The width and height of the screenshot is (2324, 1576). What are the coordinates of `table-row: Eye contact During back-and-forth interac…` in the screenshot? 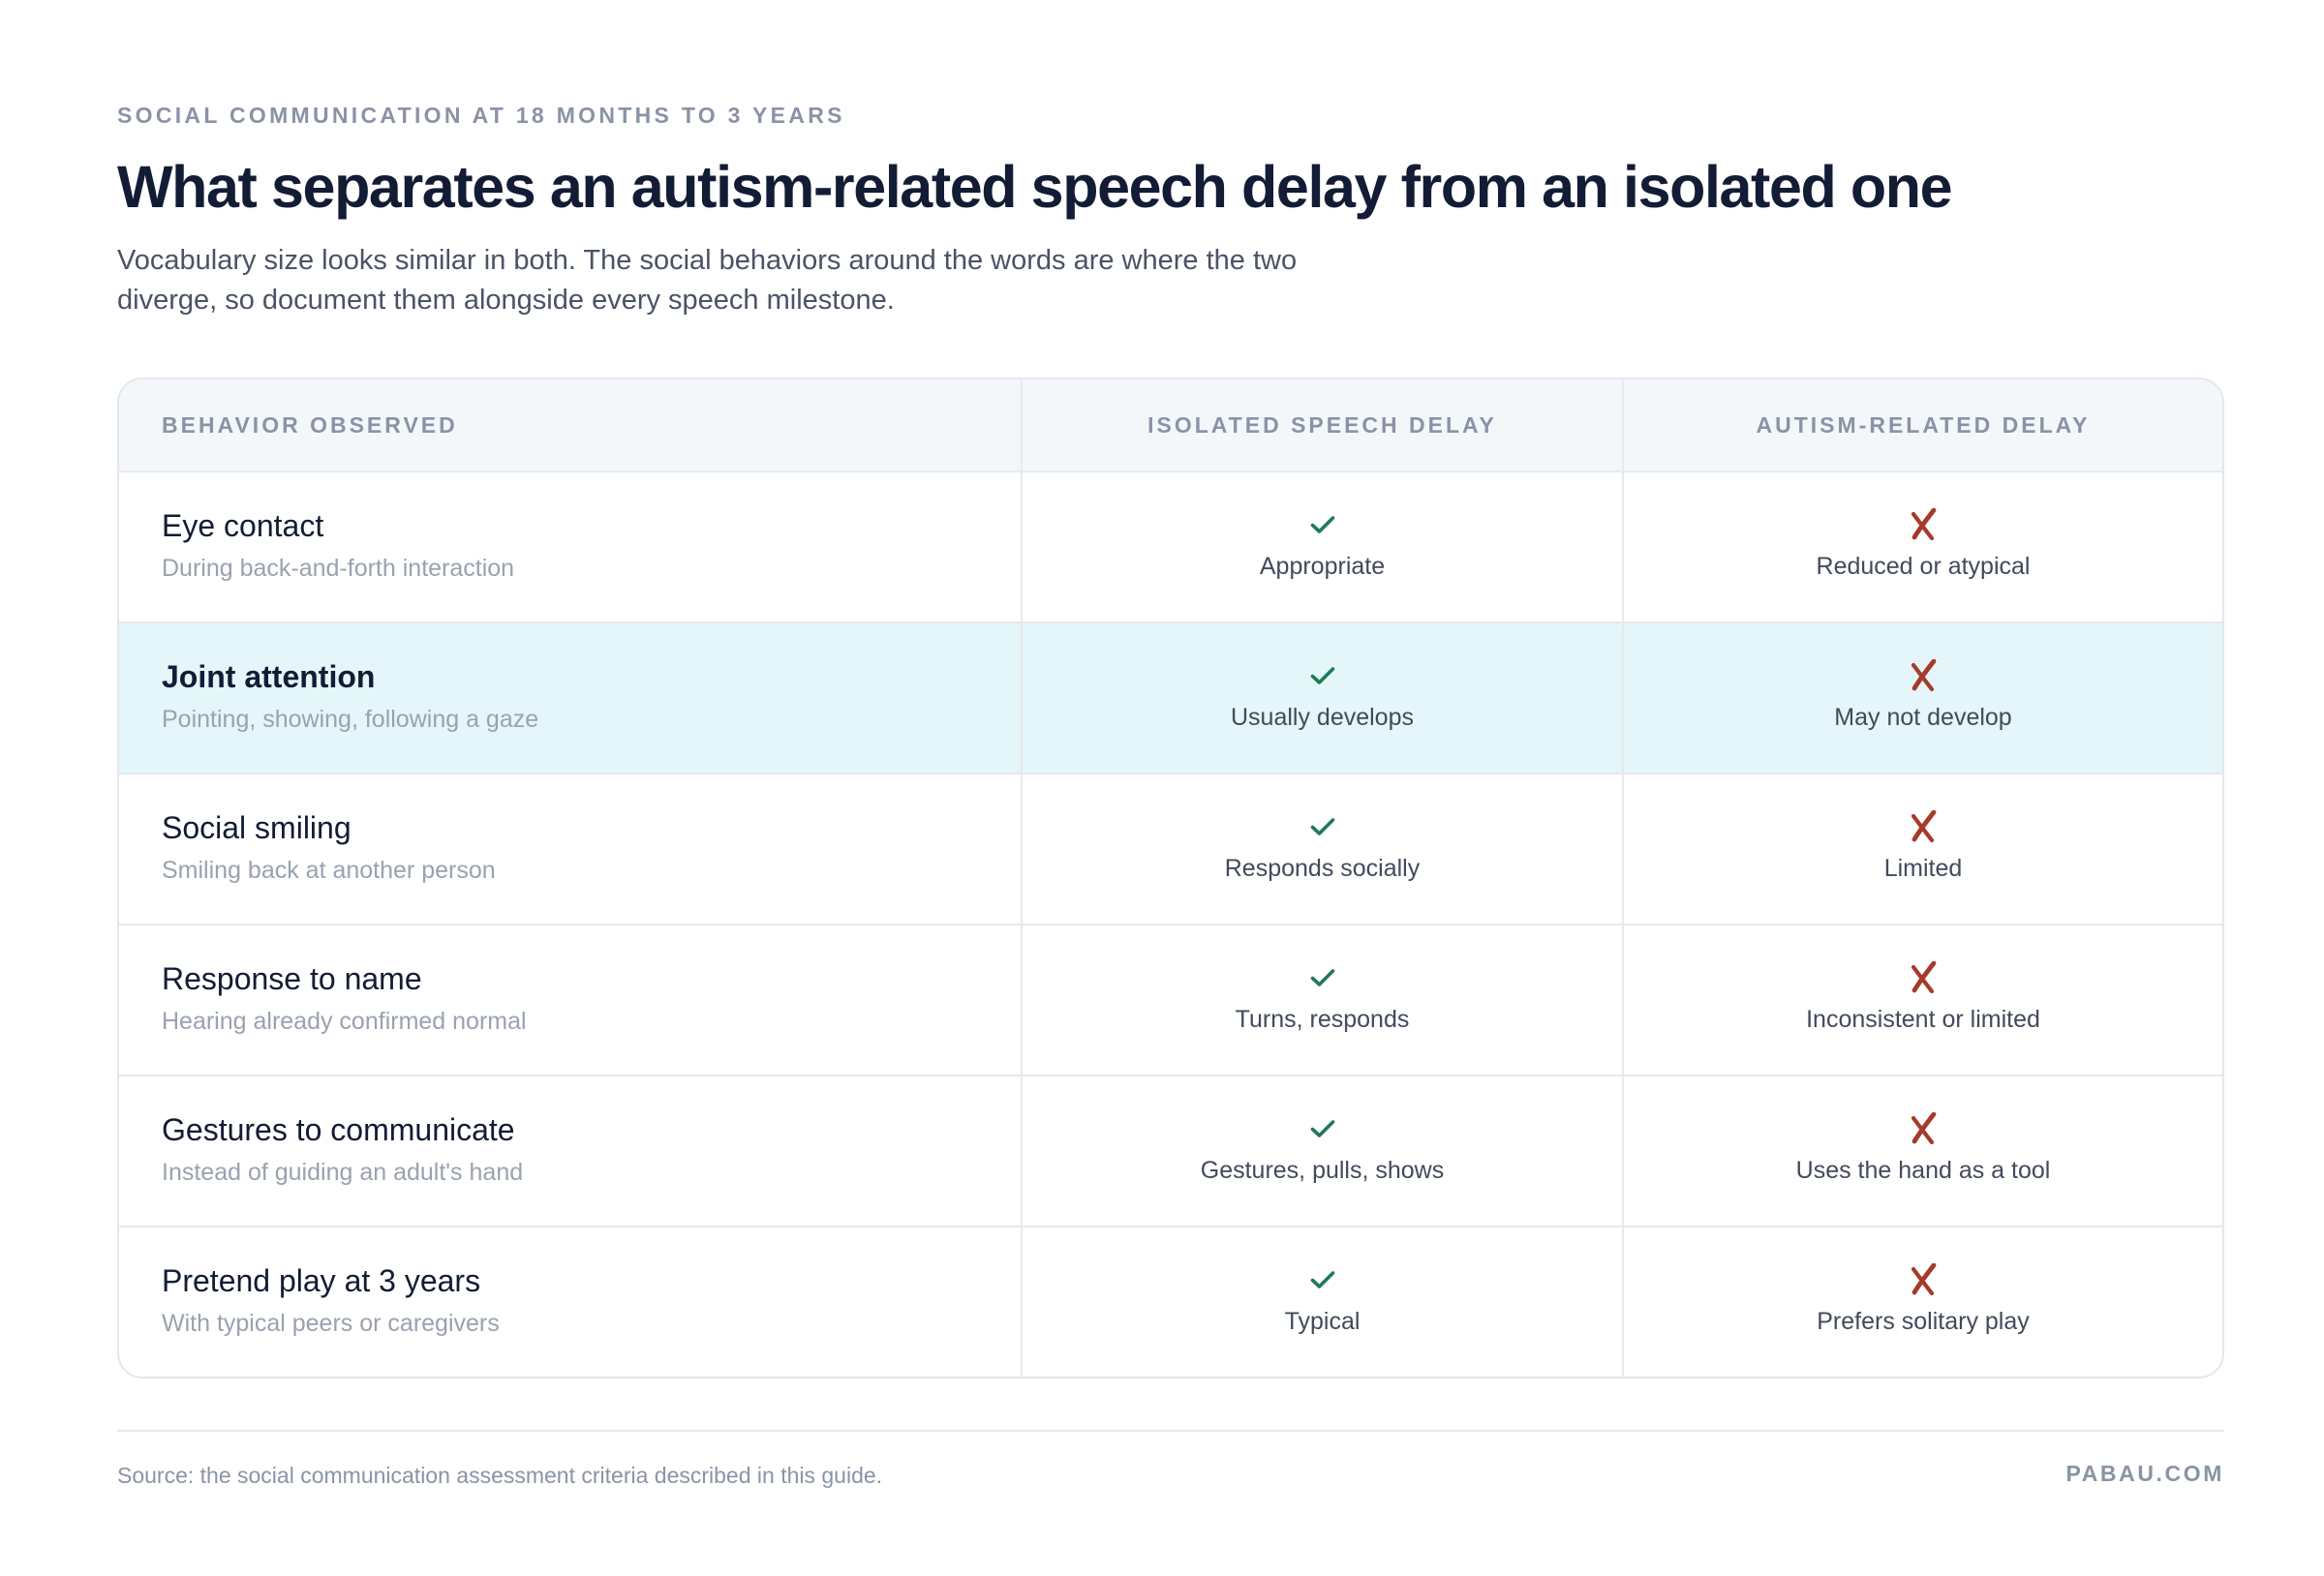 It's located at (1171, 545).